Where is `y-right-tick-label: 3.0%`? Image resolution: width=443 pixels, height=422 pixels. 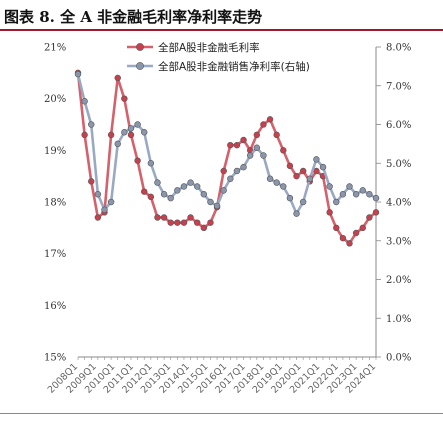
y-right-tick-label: 3.0% is located at coordinates (398, 241).